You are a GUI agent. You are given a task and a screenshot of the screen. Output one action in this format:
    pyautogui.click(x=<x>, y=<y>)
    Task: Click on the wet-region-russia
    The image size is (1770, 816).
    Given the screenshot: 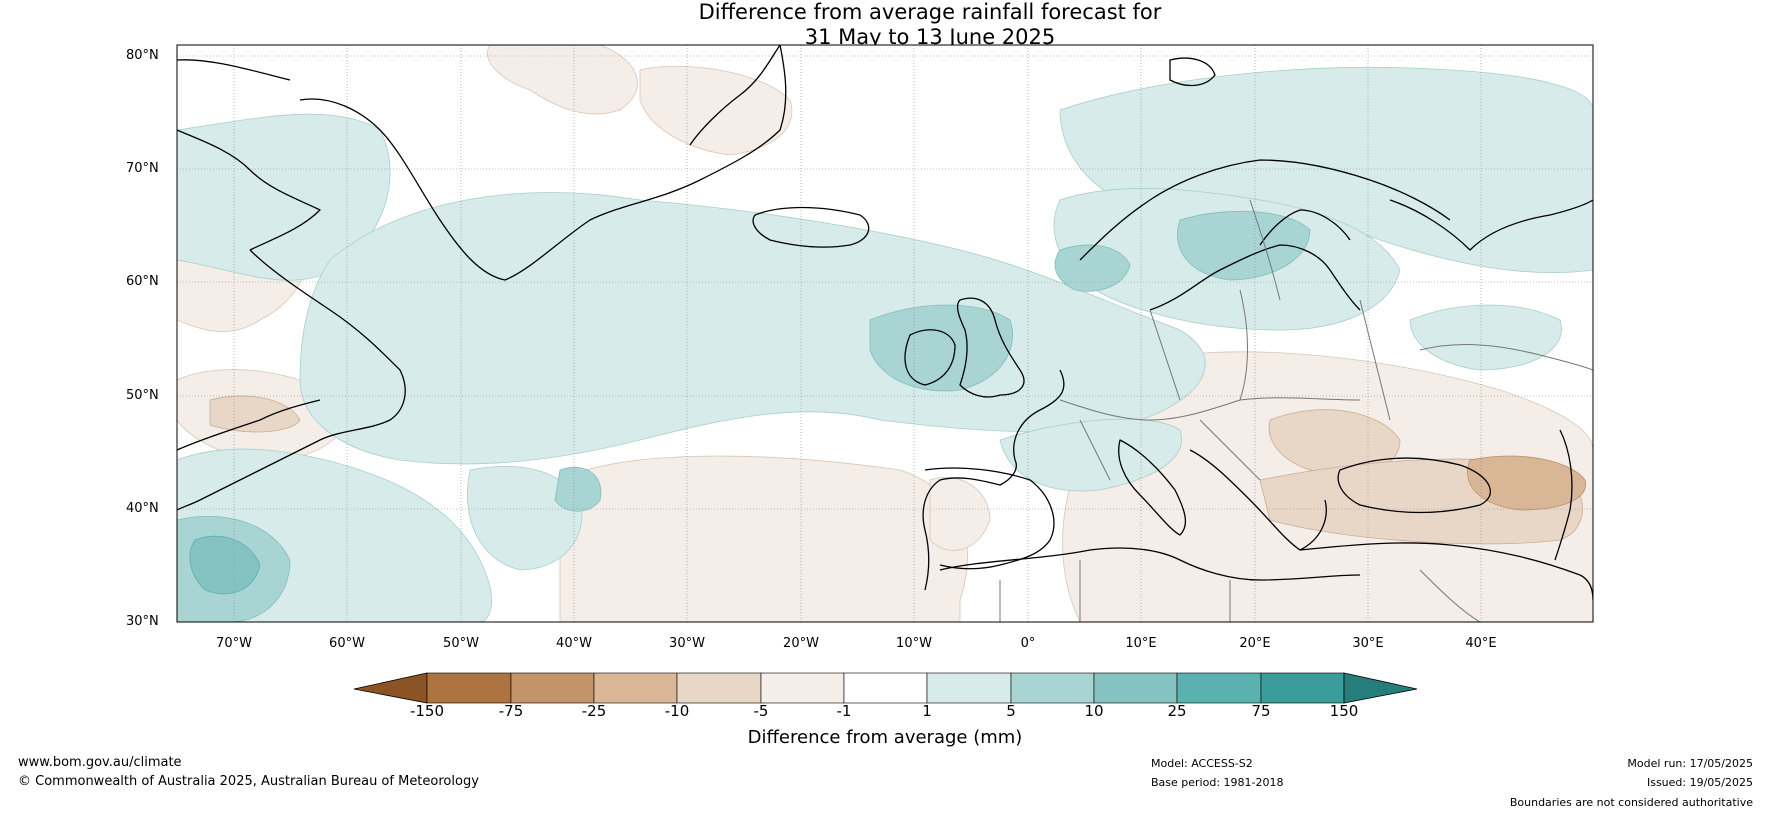 What is the action you would take?
    pyautogui.click(x=1485, y=337)
    